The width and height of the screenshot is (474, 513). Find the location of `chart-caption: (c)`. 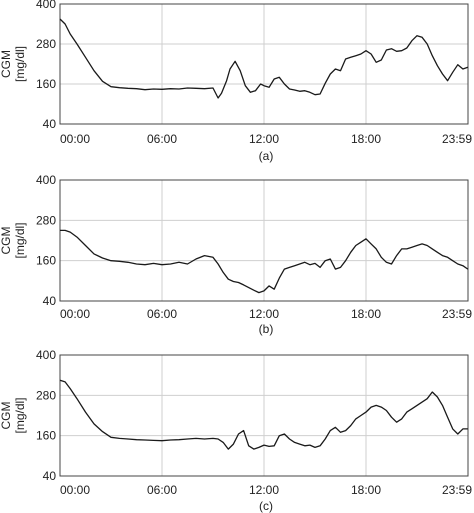

chart-caption: (c) is located at coordinates (266, 506).